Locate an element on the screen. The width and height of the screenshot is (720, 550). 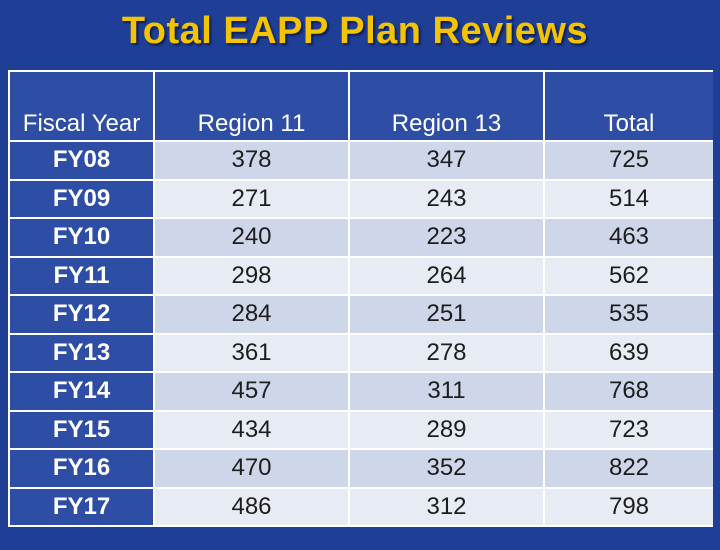
cell-region-11: 361 is located at coordinates (251, 352).